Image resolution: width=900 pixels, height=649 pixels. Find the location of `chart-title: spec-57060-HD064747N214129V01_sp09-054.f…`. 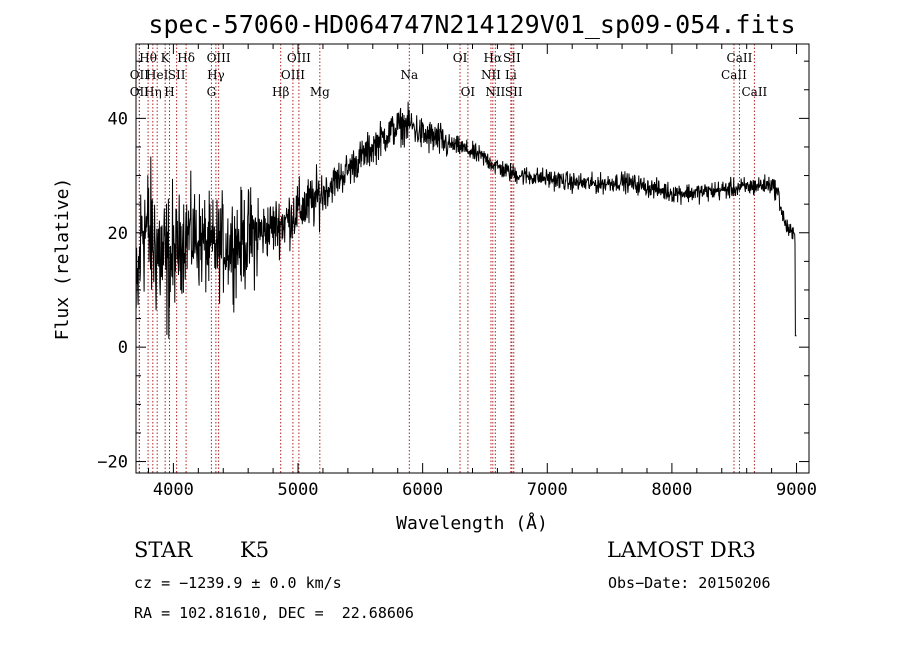

chart-title: spec-57060-HD064747N214129V01_sp09-054.f… is located at coordinates (471, 24).